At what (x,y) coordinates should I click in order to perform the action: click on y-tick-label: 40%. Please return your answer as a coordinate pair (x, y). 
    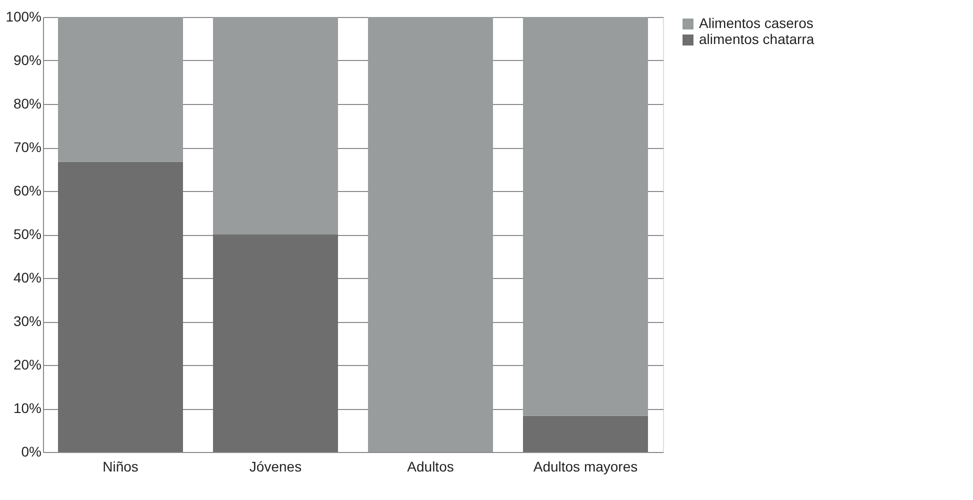
    Looking at the image, I should click on (27, 278).